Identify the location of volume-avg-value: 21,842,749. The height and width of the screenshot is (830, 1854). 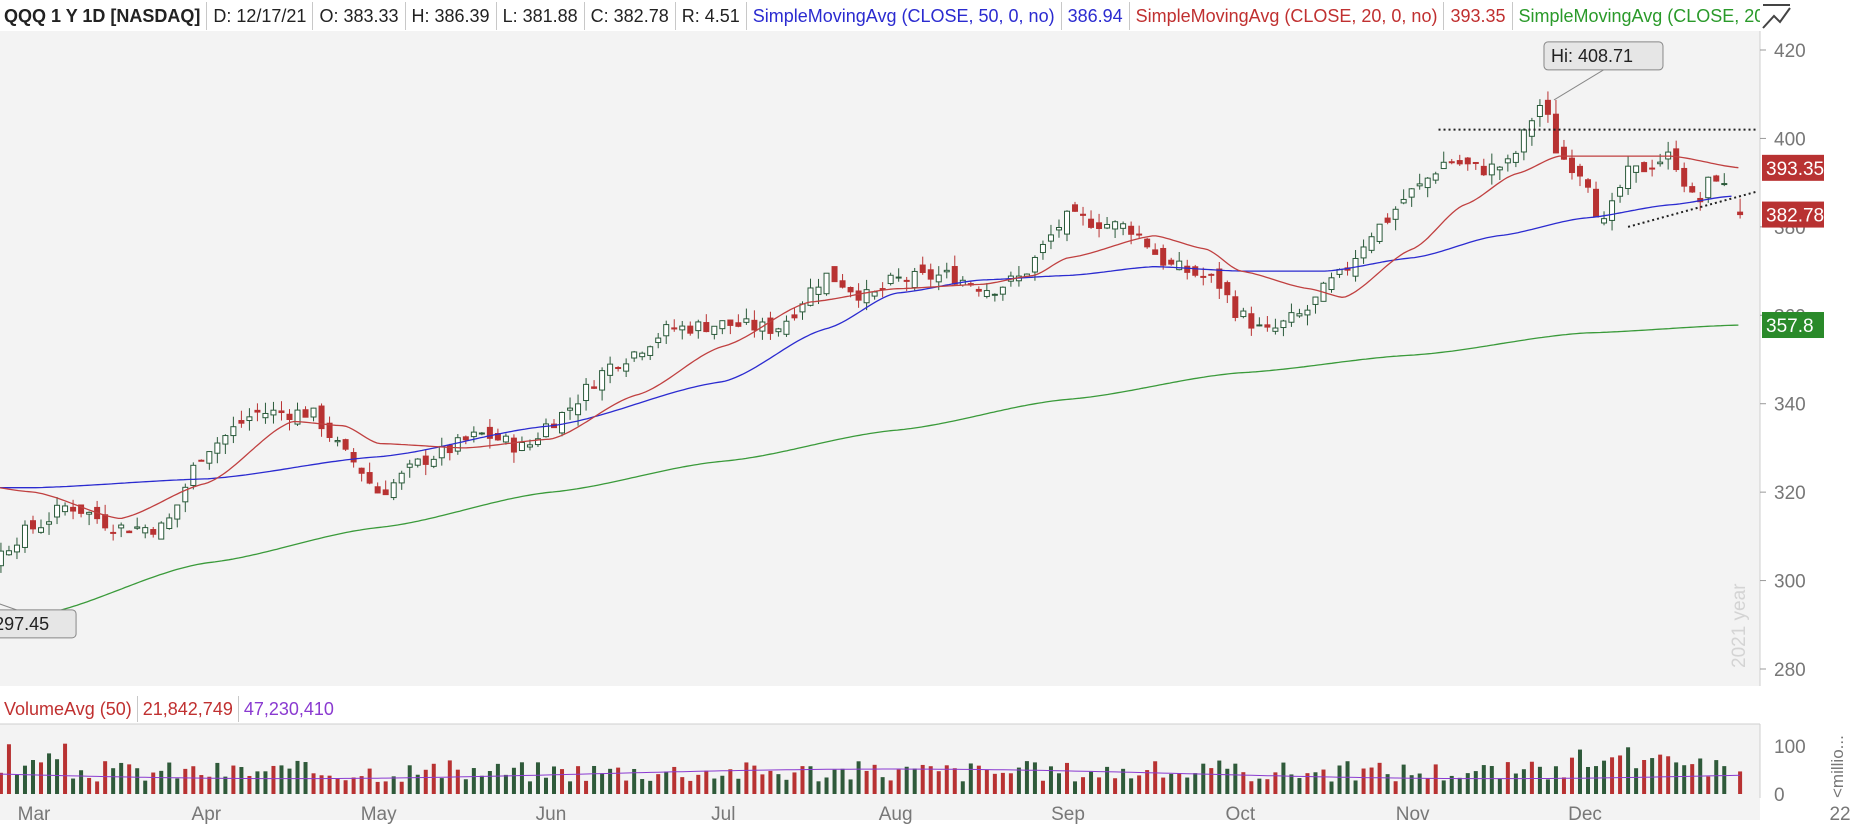
(188, 709).